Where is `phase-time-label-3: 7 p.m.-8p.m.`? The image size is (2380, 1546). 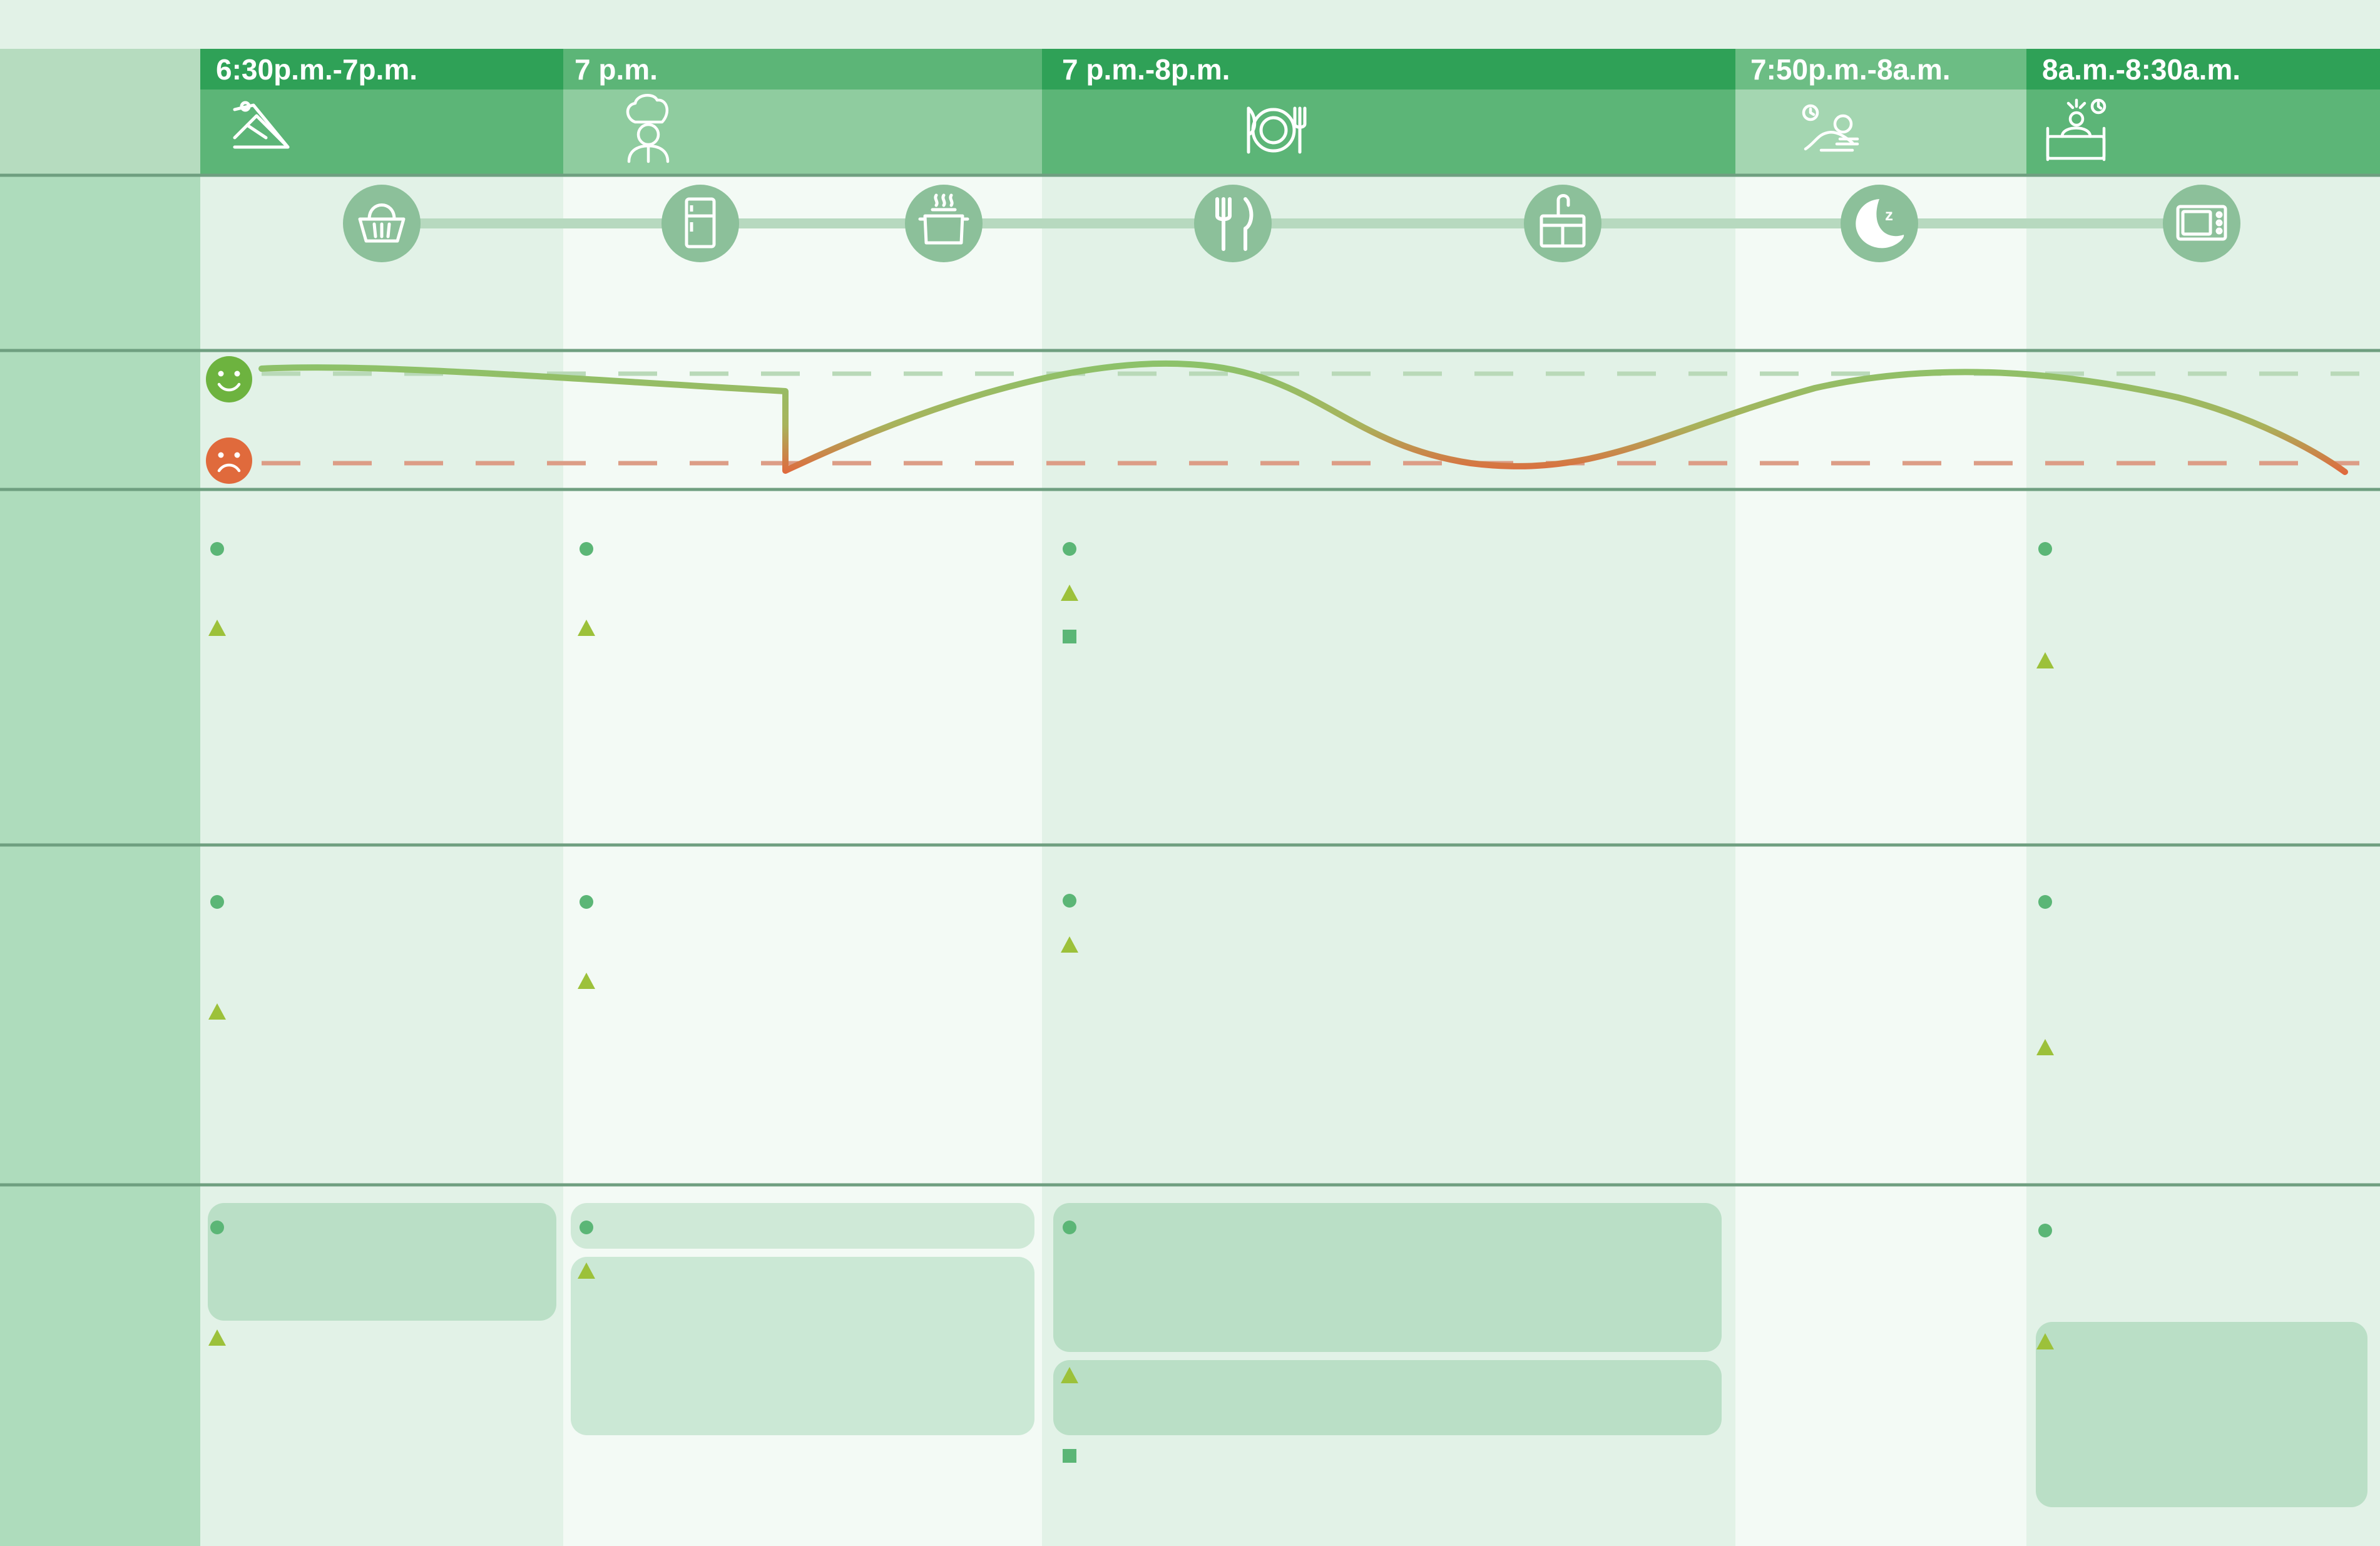
phase-time-label-3: 7 p.m.-8p.m. is located at coordinates (1146, 69).